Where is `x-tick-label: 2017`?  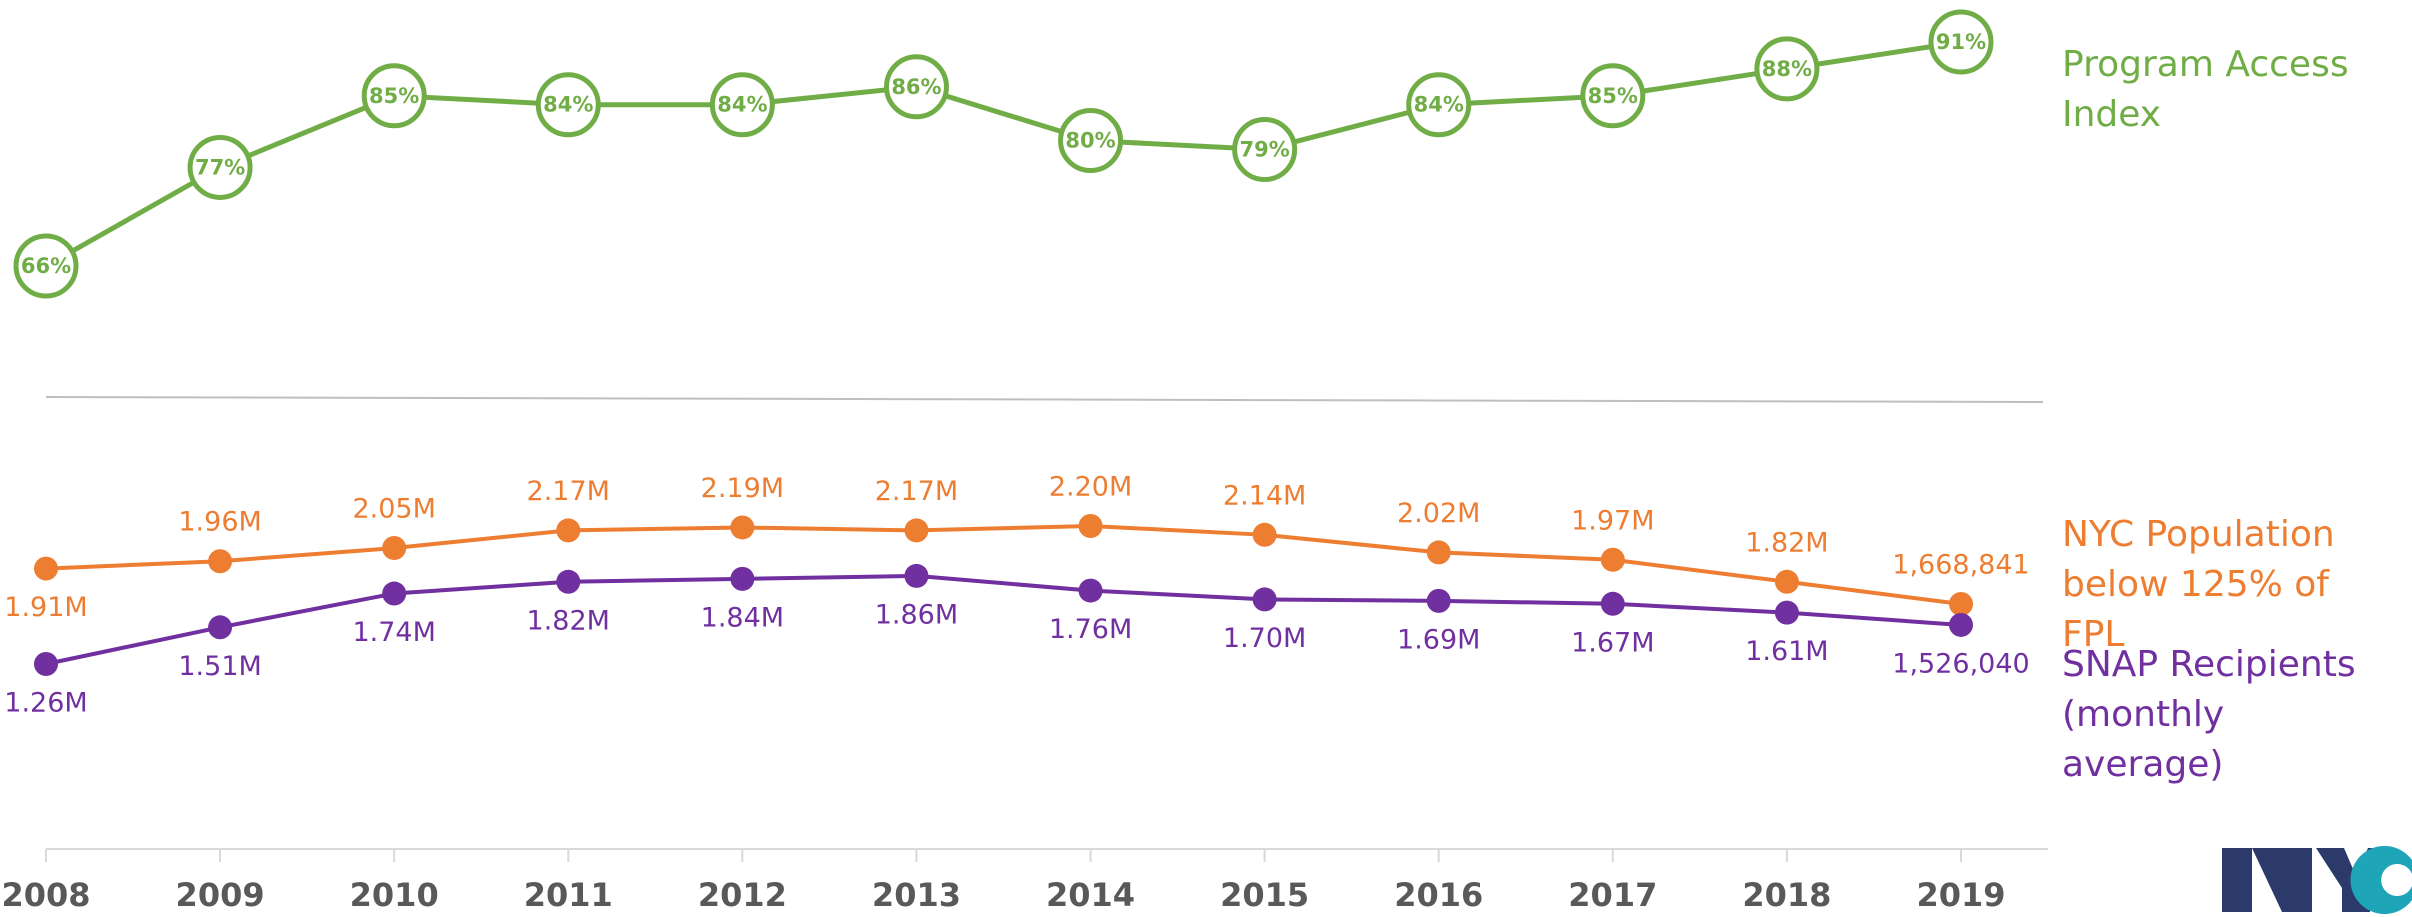
x-tick-label: 2017 is located at coordinates (1612, 895).